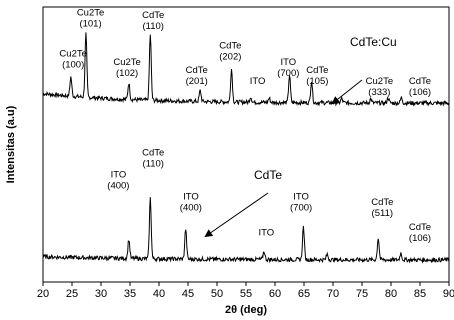 Image resolution: width=454 pixels, height=320 pixels. I want to click on x-tick-label: 65, so click(304, 294).